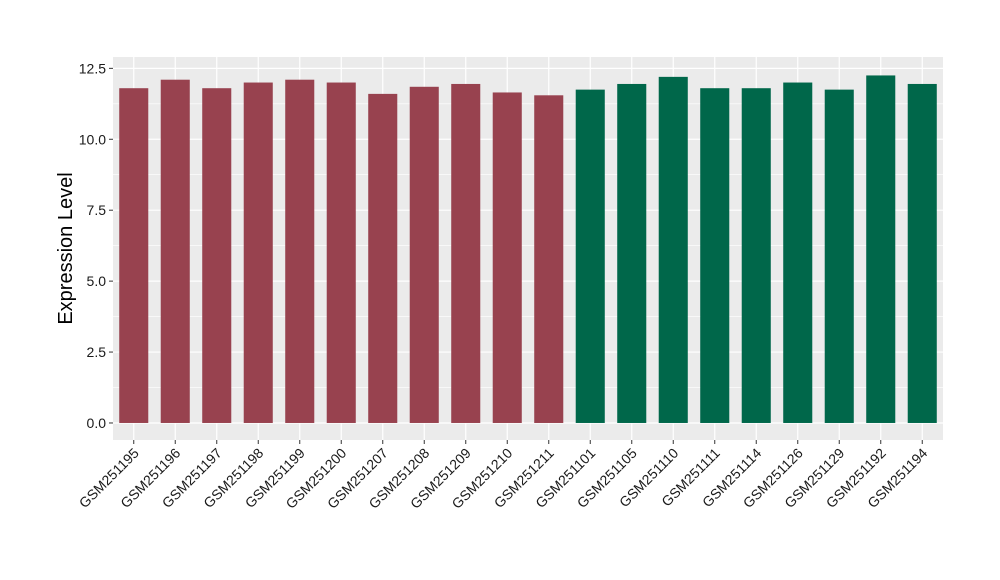  Describe the element at coordinates (97, 281) in the screenshot. I see `y-tick-label: 5.0` at that location.